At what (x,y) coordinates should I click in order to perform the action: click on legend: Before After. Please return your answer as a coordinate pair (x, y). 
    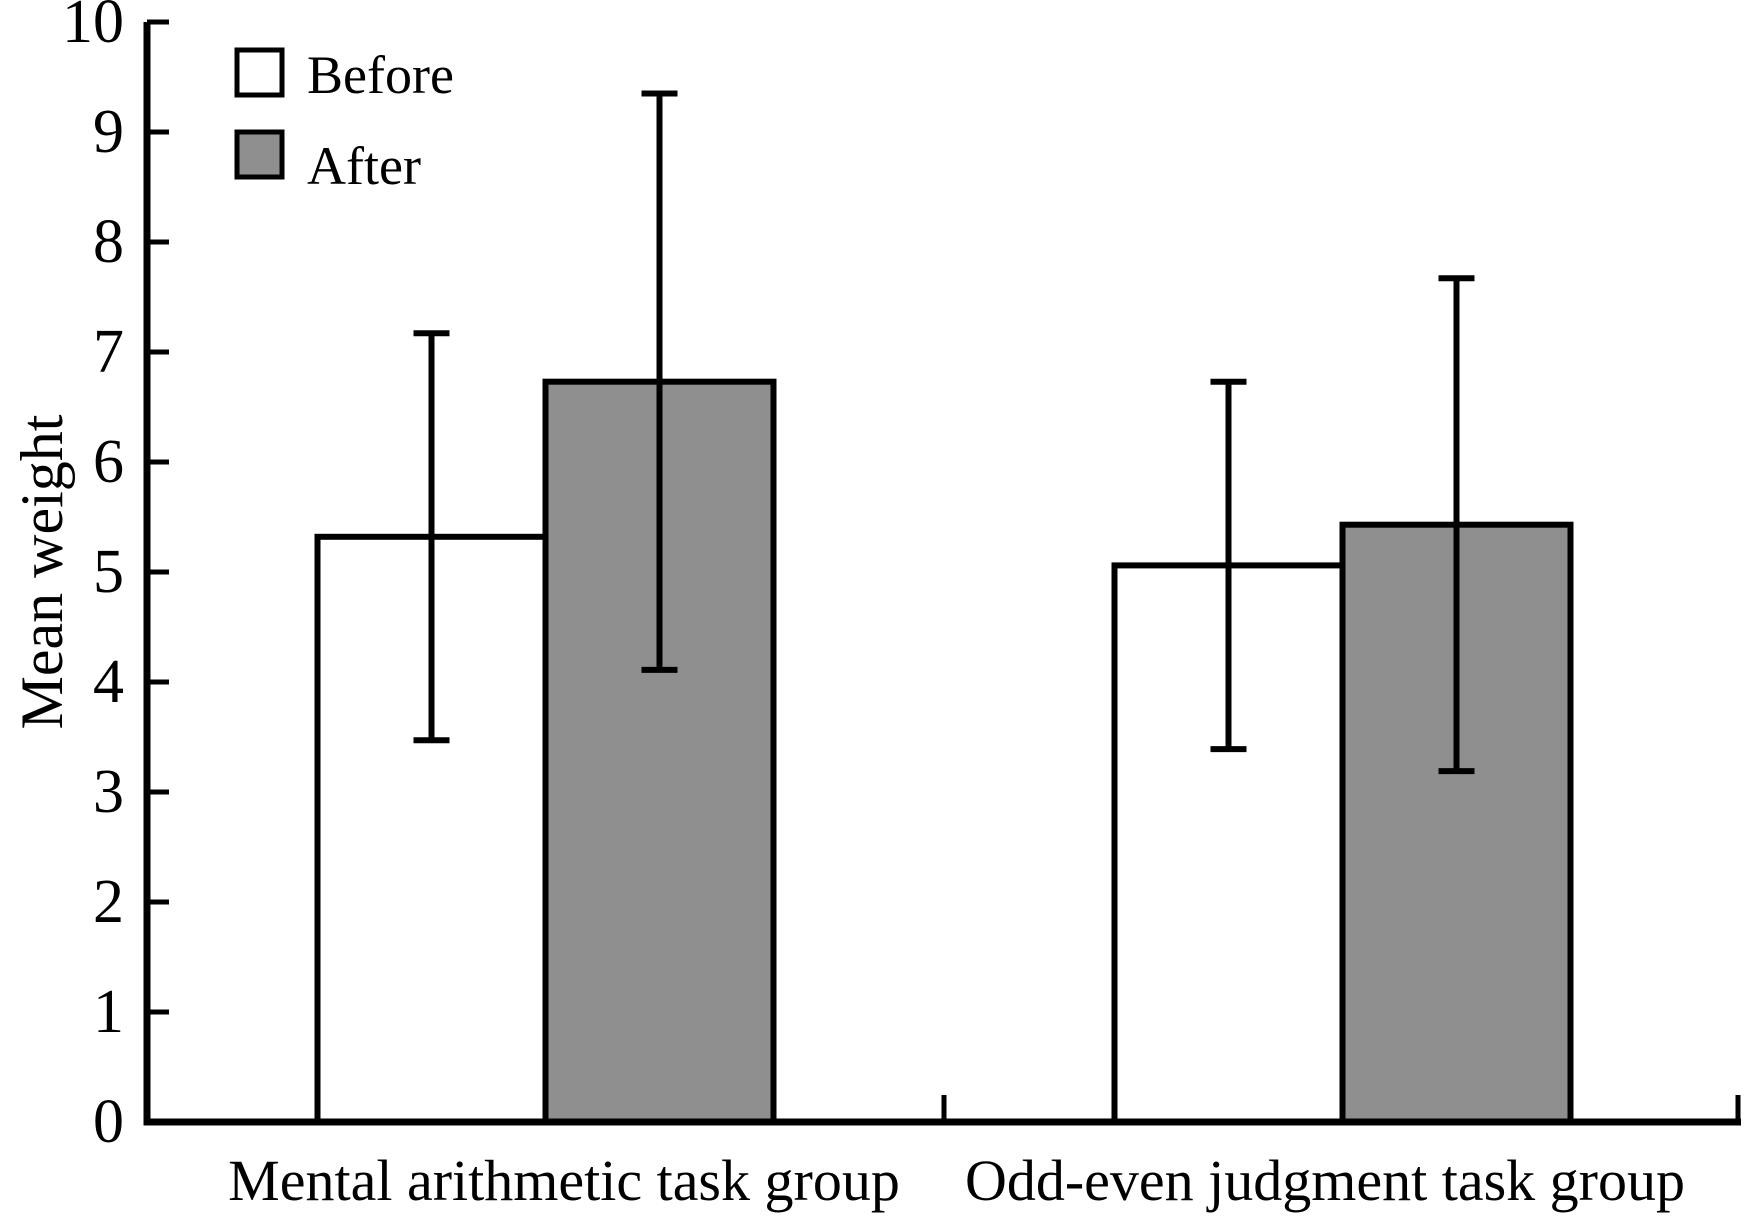
    Looking at the image, I should click on (344, 120).